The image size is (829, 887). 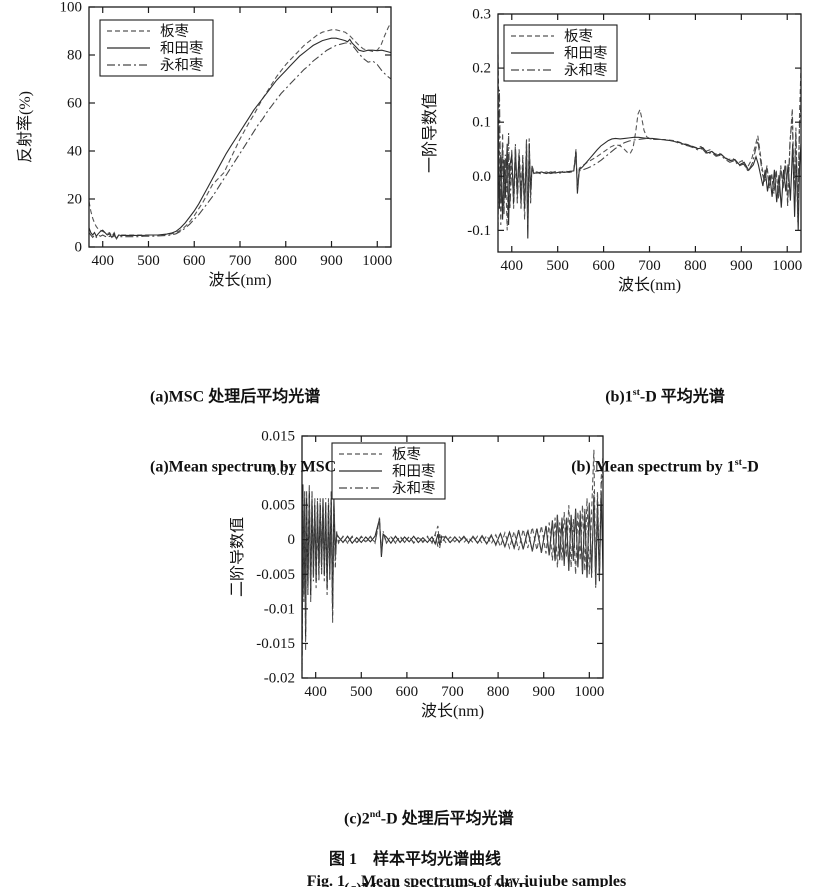 I want to click on caption-c-en: (c)Mean spectrum by 2nd-D, so click(x=437, y=880).